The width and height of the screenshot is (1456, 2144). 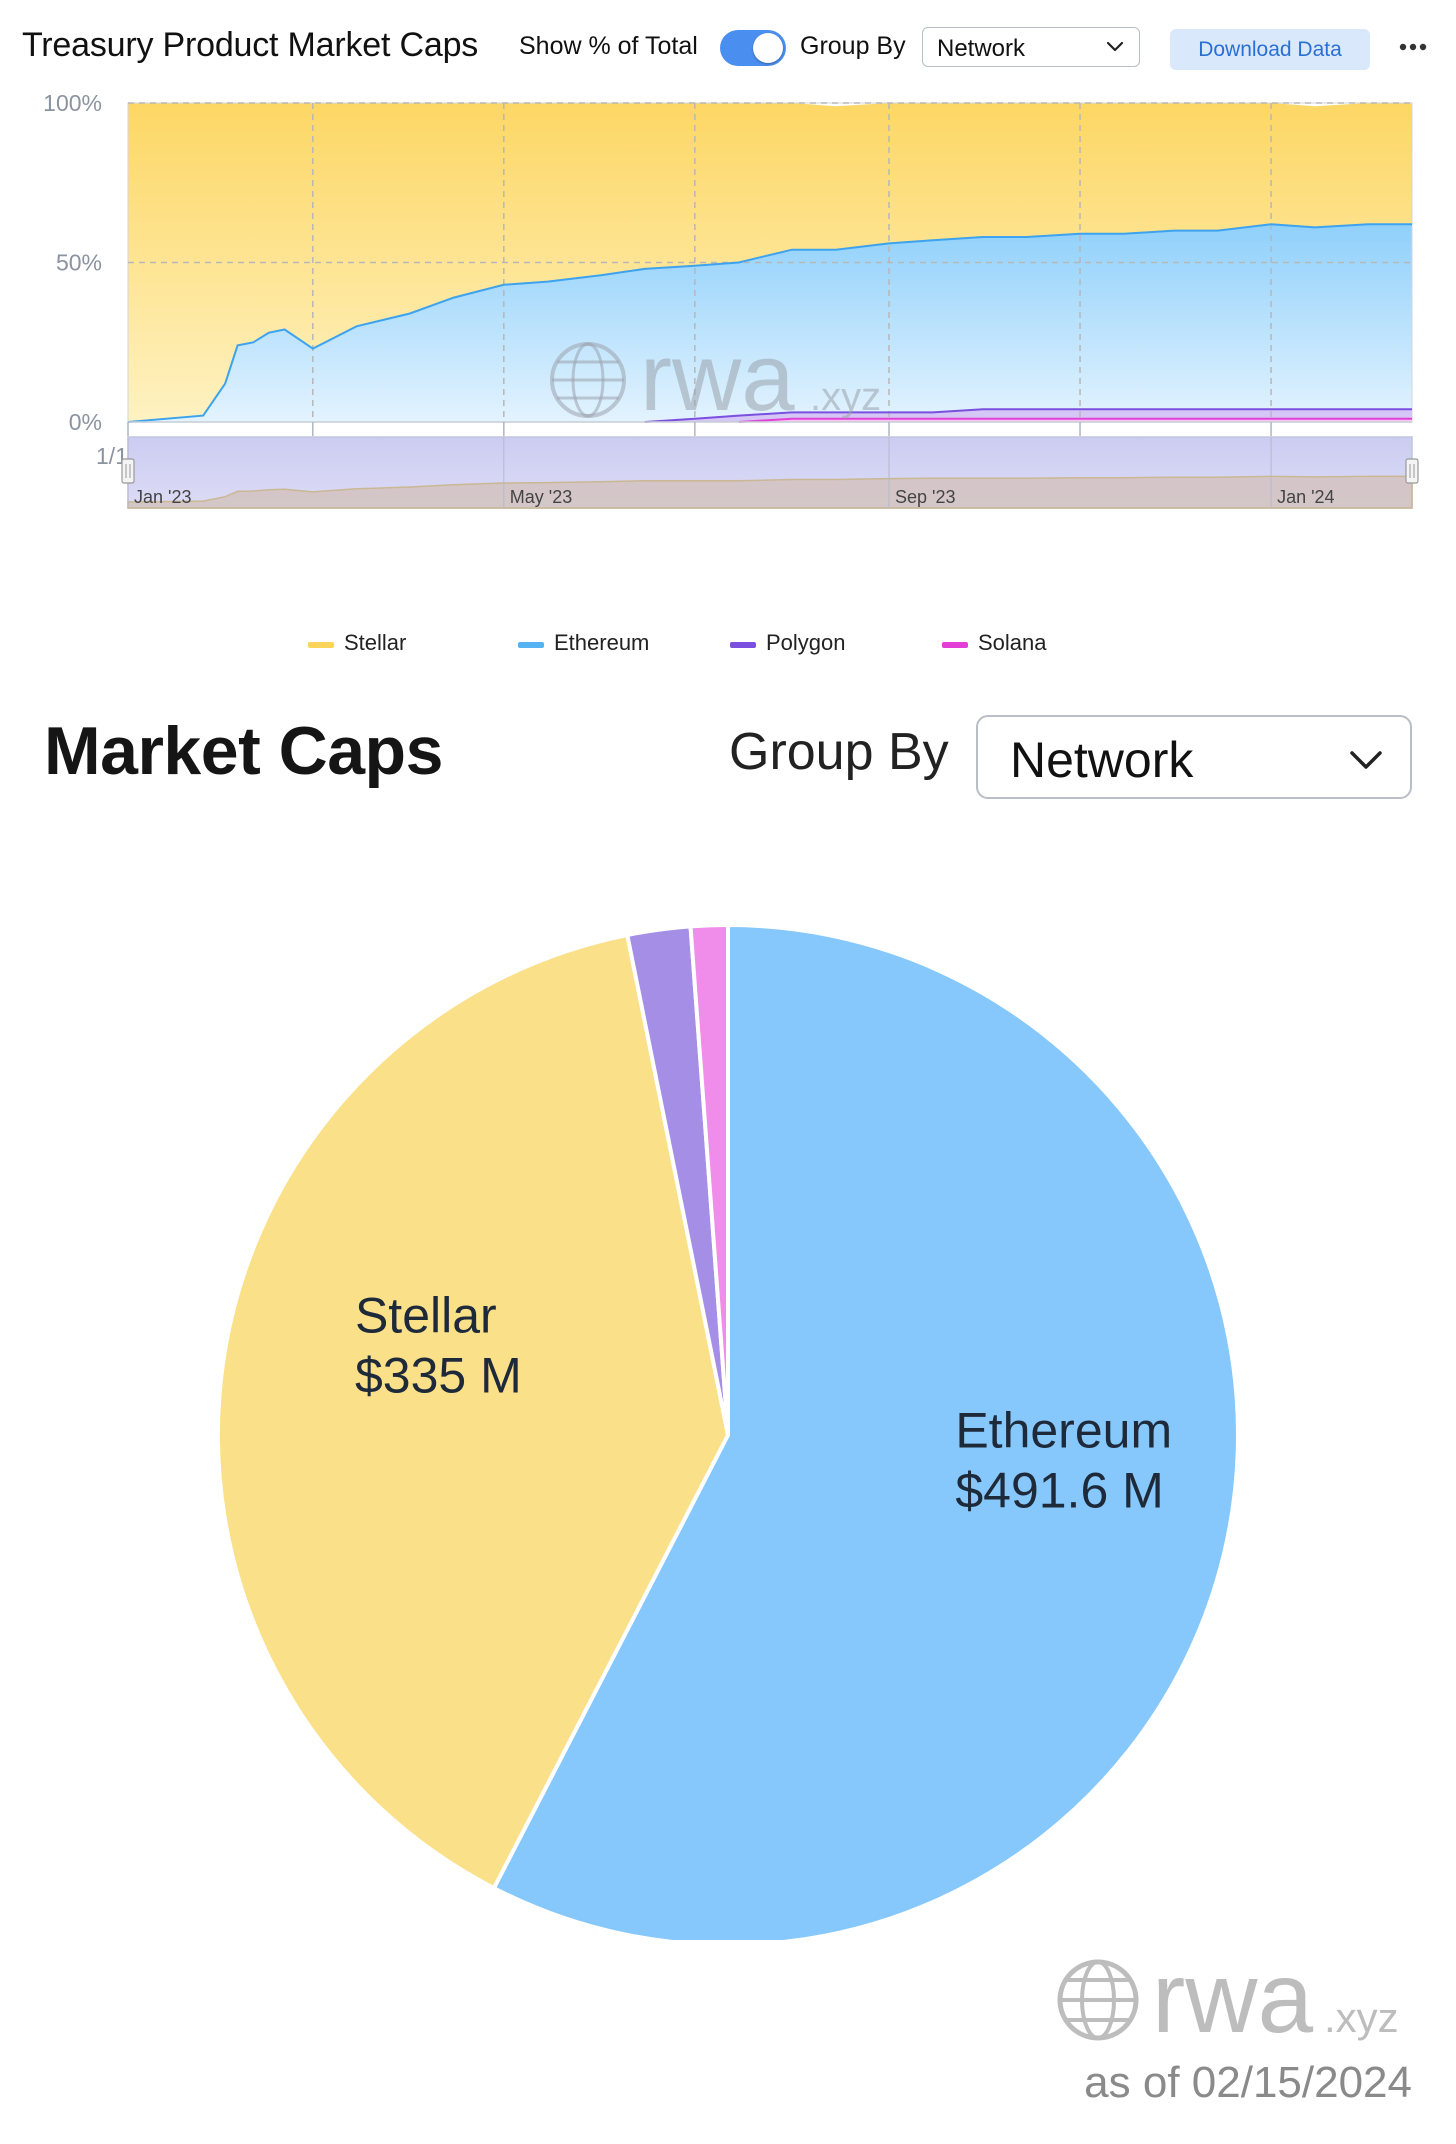 I want to click on legend-label-ethereum: Ethereum, so click(x=602, y=642).